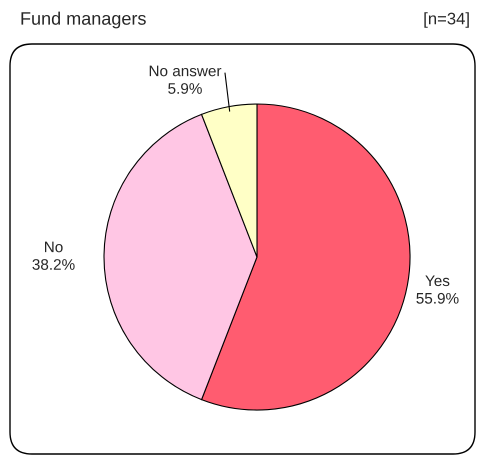 Image resolution: width=485 pixels, height=459 pixels. What do you see at coordinates (186, 71) in the screenshot?
I see `slice-label: No answer` at bounding box center [186, 71].